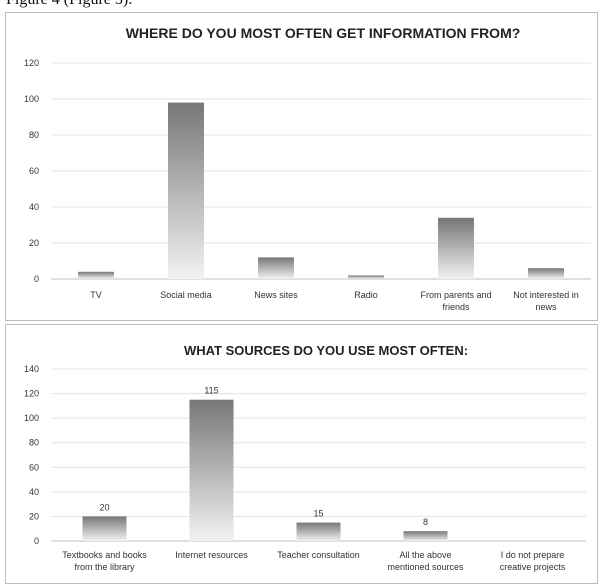  What do you see at coordinates (546, 301) in the screenshot?
I see `category-label: Not interested in news` at bounding box center [546, 301].